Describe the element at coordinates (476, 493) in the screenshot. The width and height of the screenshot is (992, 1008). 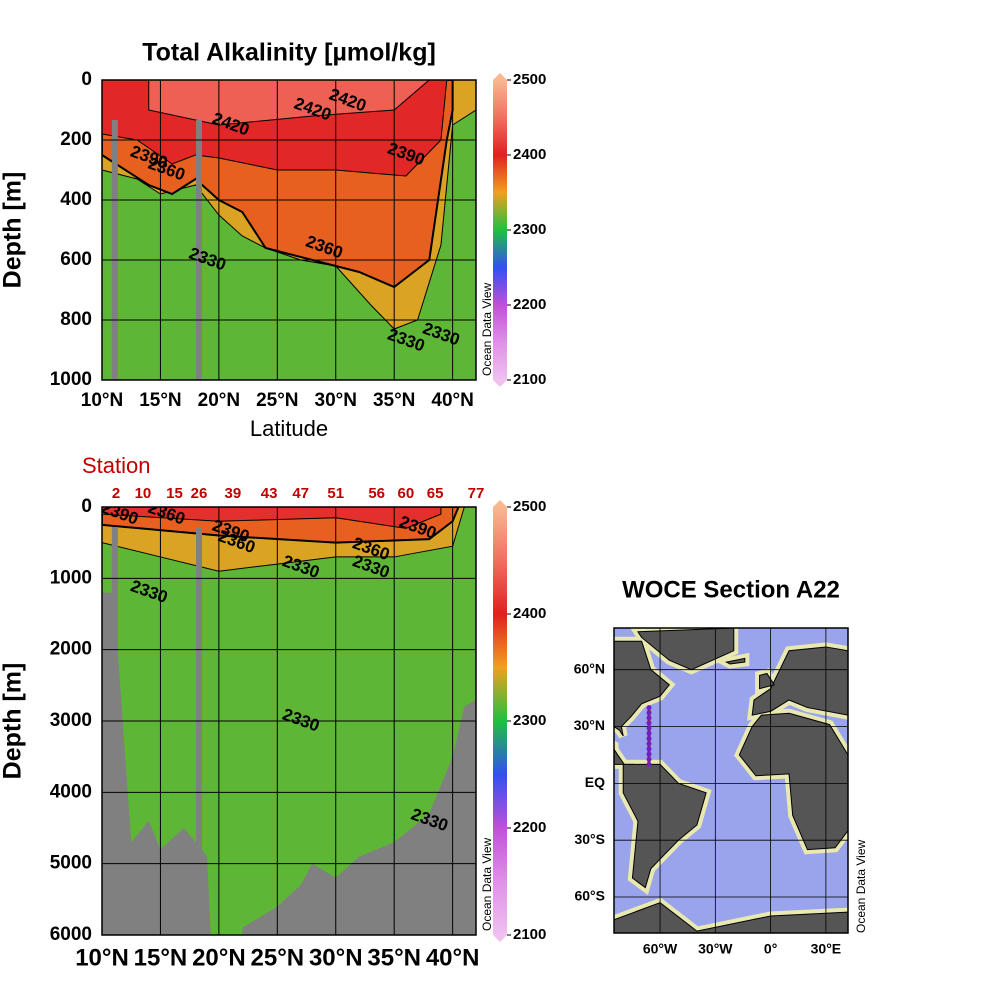
I see `station-label: 77` at that location.